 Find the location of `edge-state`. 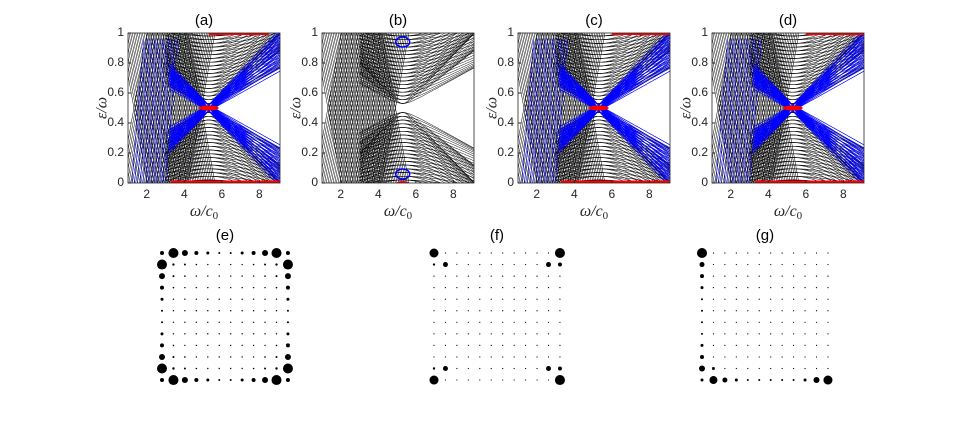

edge-state is located at coordinates (640, 34).